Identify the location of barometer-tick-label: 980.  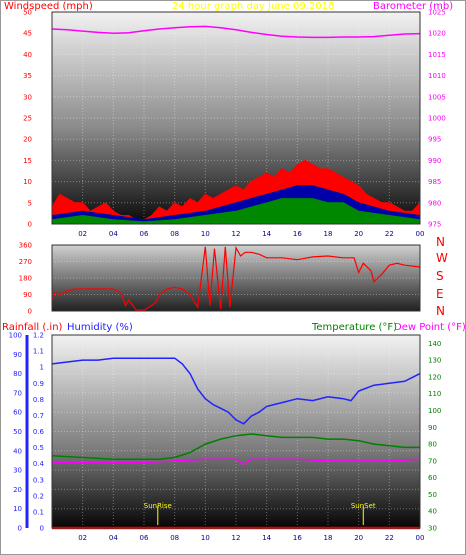
(434, 203).